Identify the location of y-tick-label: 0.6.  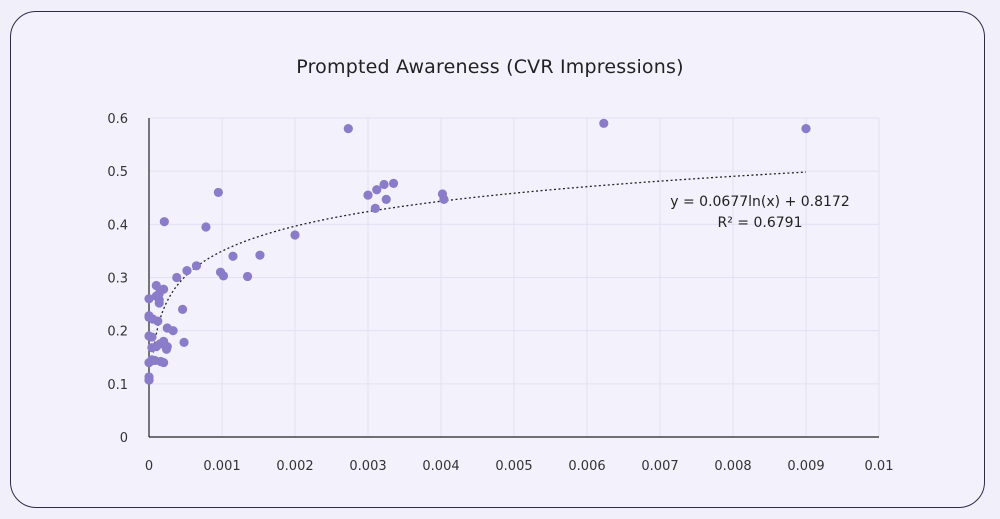
(117, 119).